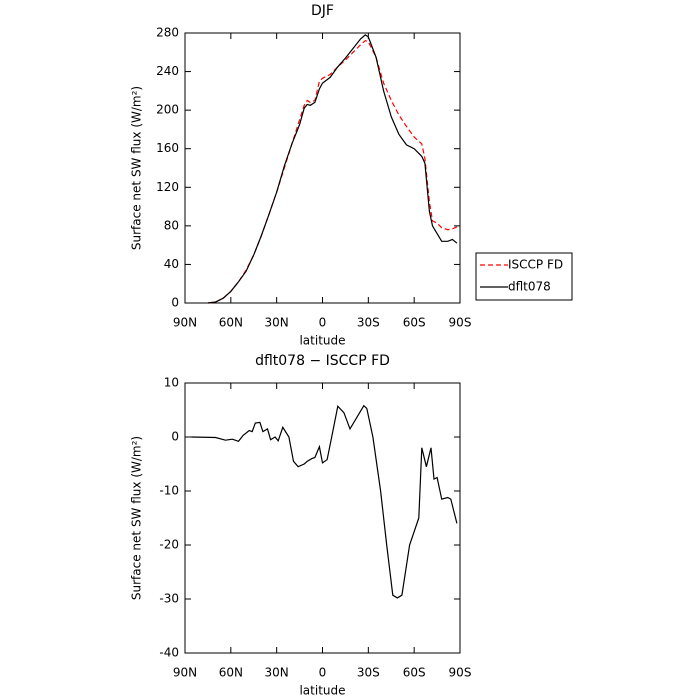 The width and height of the screenshot is (700, 700). What do you see at coordinates (171, 383) in the screenshot?
I see `y-tick-label: 10` at bounding box center [171, 383].